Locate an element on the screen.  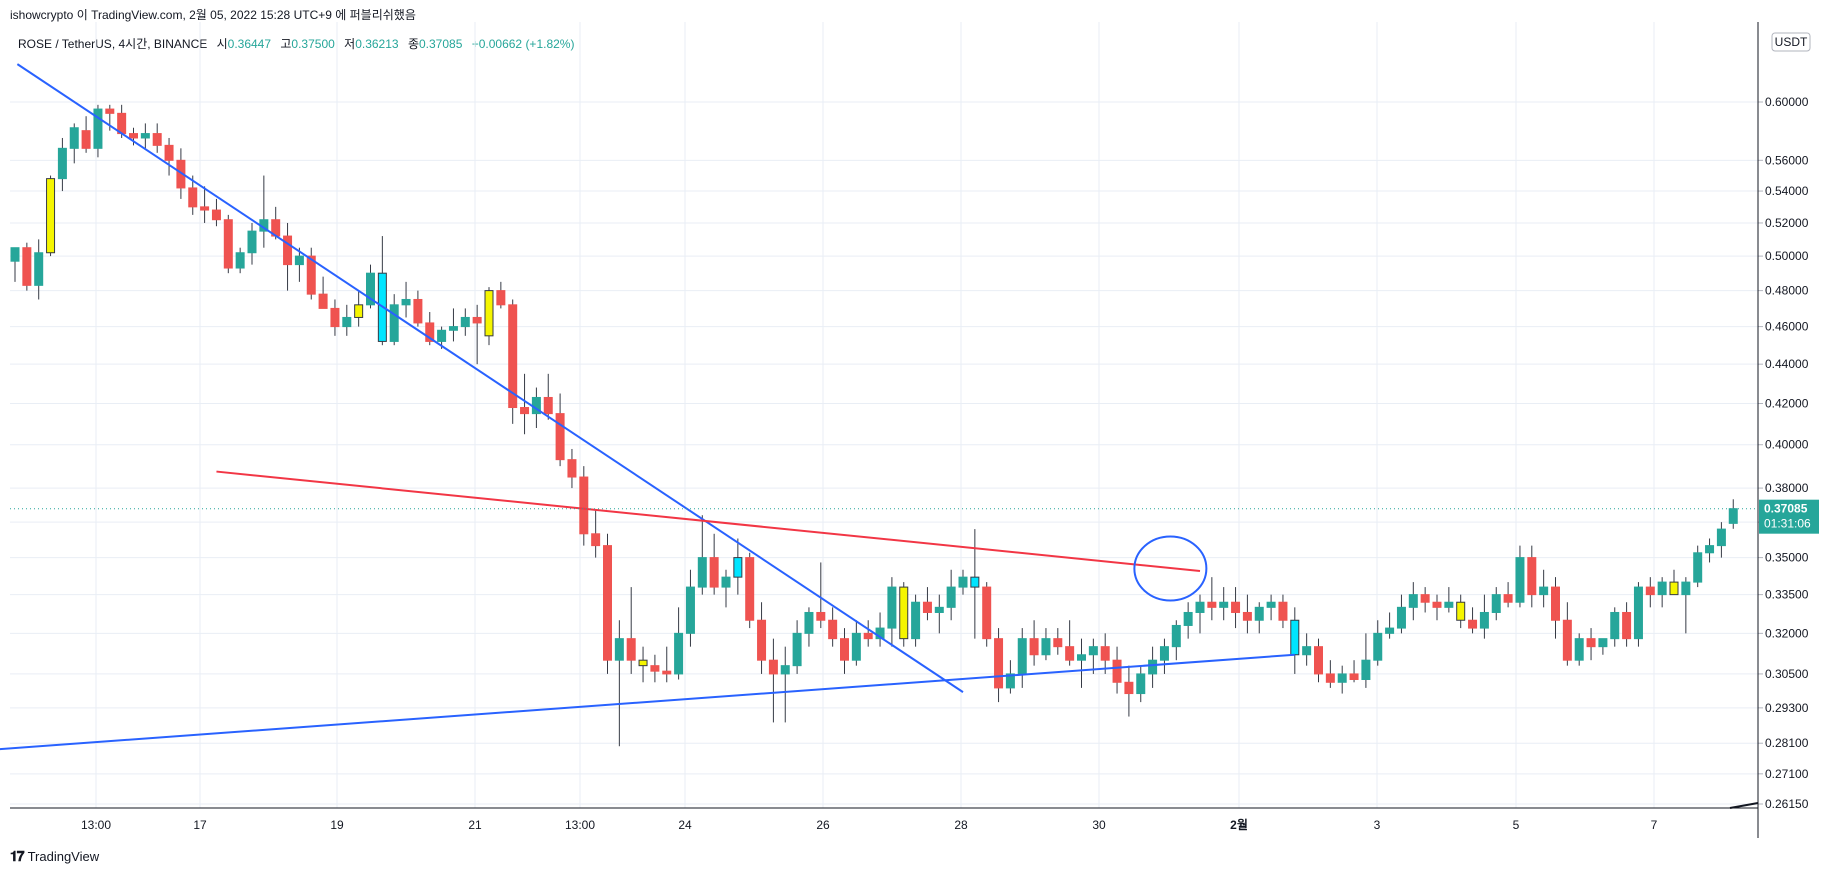
x-tick-label: 17 is located at coordinates (200, 825).